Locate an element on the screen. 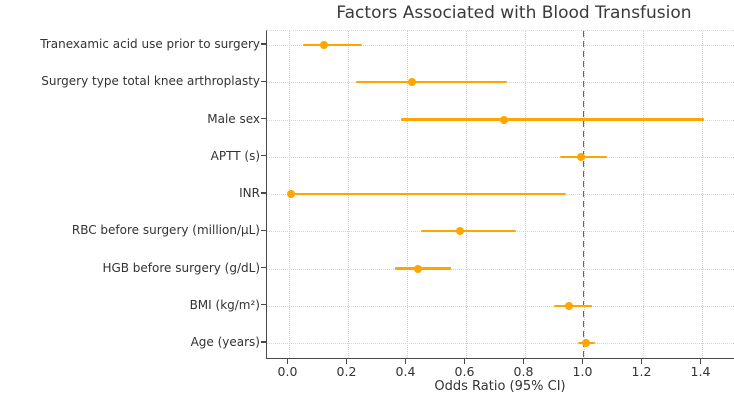 This screenshot has width=734, height=401. category-label: Surgery type total knee arthroplasty is located at coordinates (150, 81).